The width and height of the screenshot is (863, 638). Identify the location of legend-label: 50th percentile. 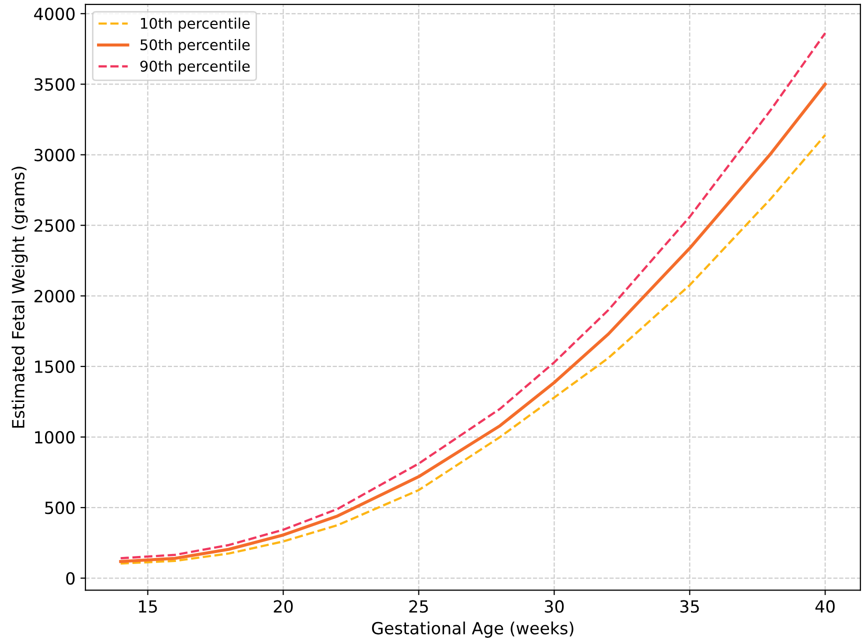
(195, 46).